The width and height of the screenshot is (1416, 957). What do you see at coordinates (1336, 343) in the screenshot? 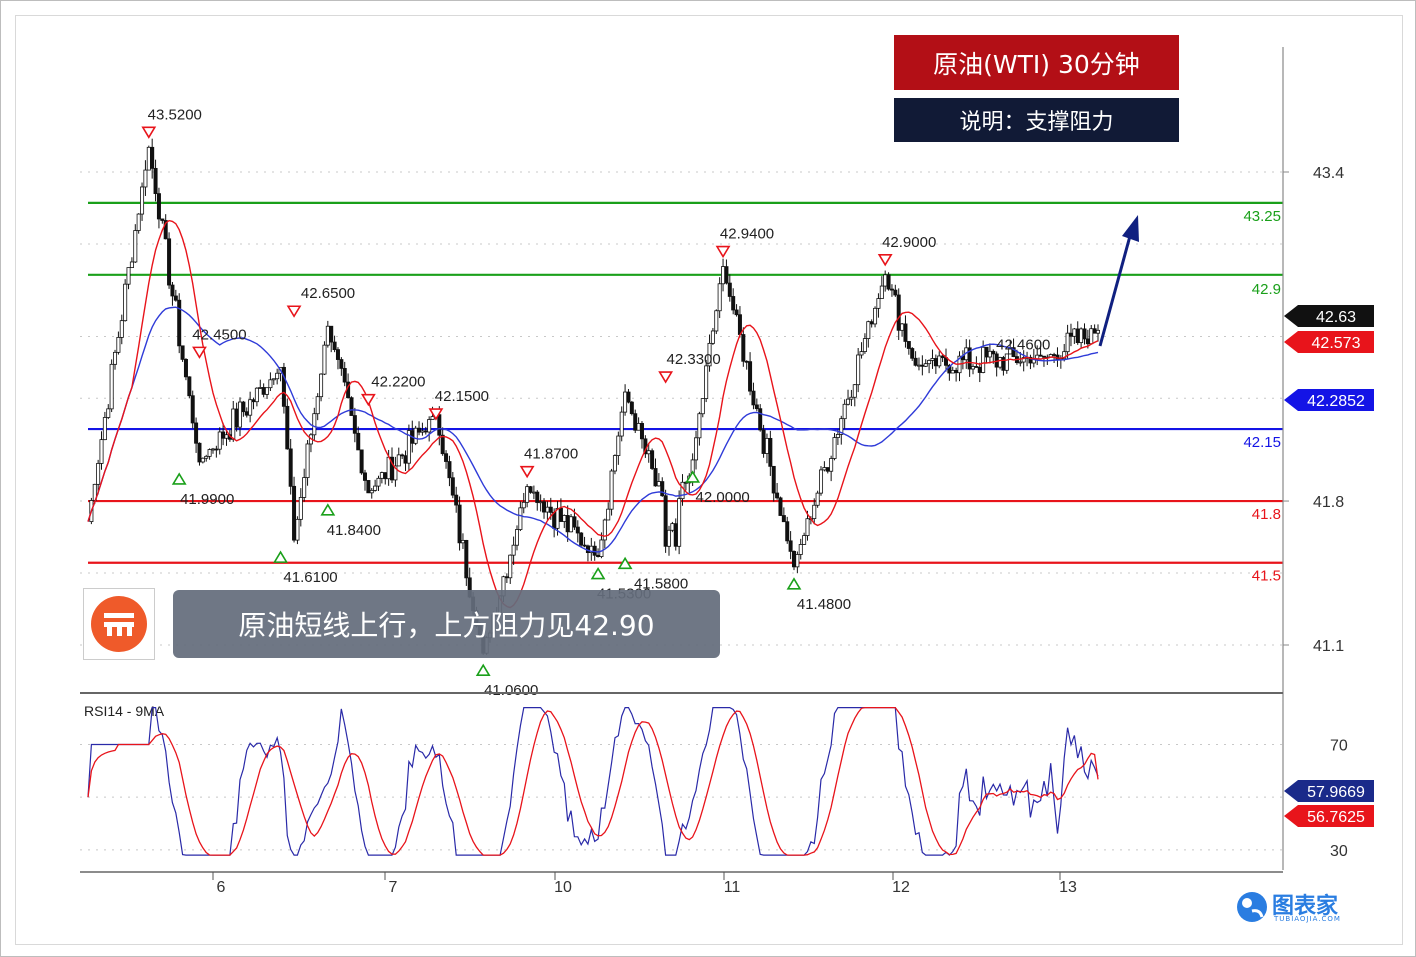
I see `price-tag-label: 42.573` at bounding box center [1336, 343].